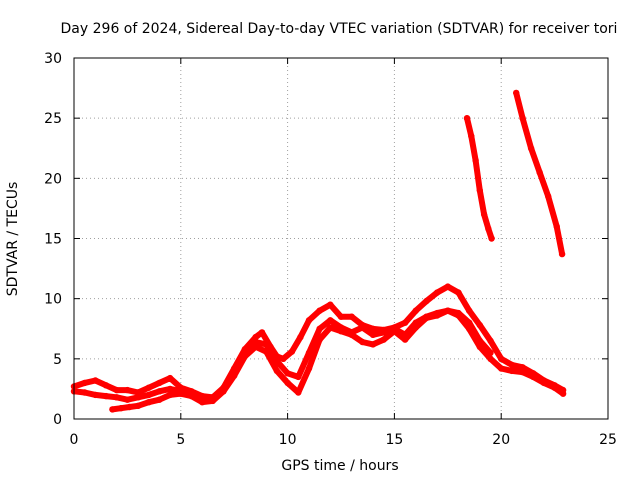  What do you see at coordinates (57, 360) in the screenshot?
I see `y-tick-label: 5` at bounding box center [57, 360].